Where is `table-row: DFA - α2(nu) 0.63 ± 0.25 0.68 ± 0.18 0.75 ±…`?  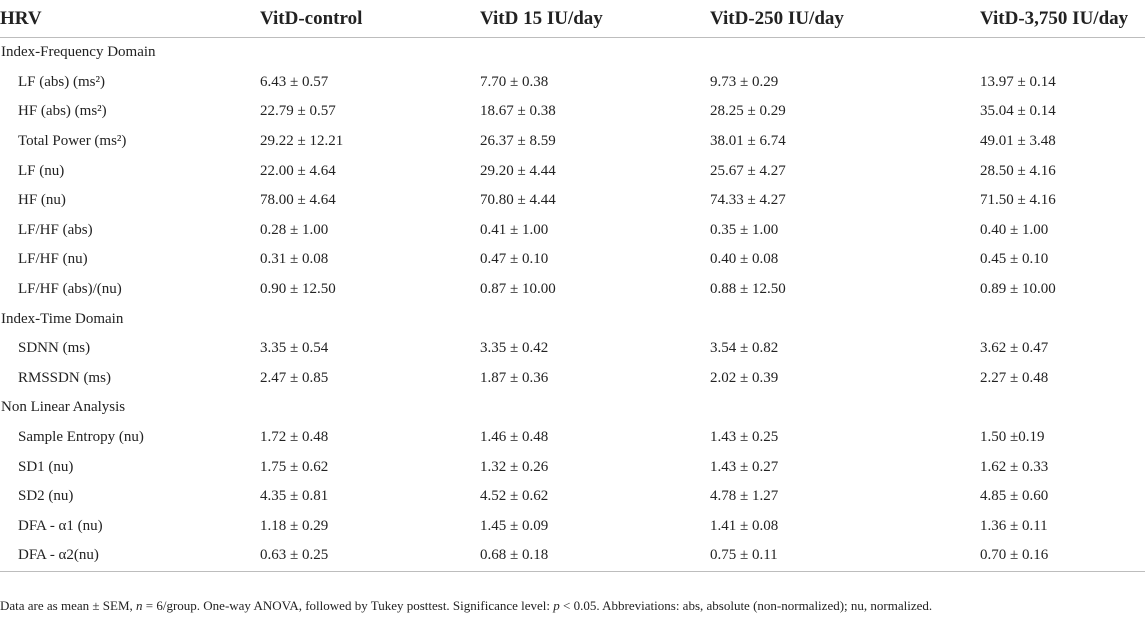
table-row: DFA - α2(nu) 0.63 ± 0.25 0.68 ± 0.18 0.75 ±… is located at coordinates (572, 556).